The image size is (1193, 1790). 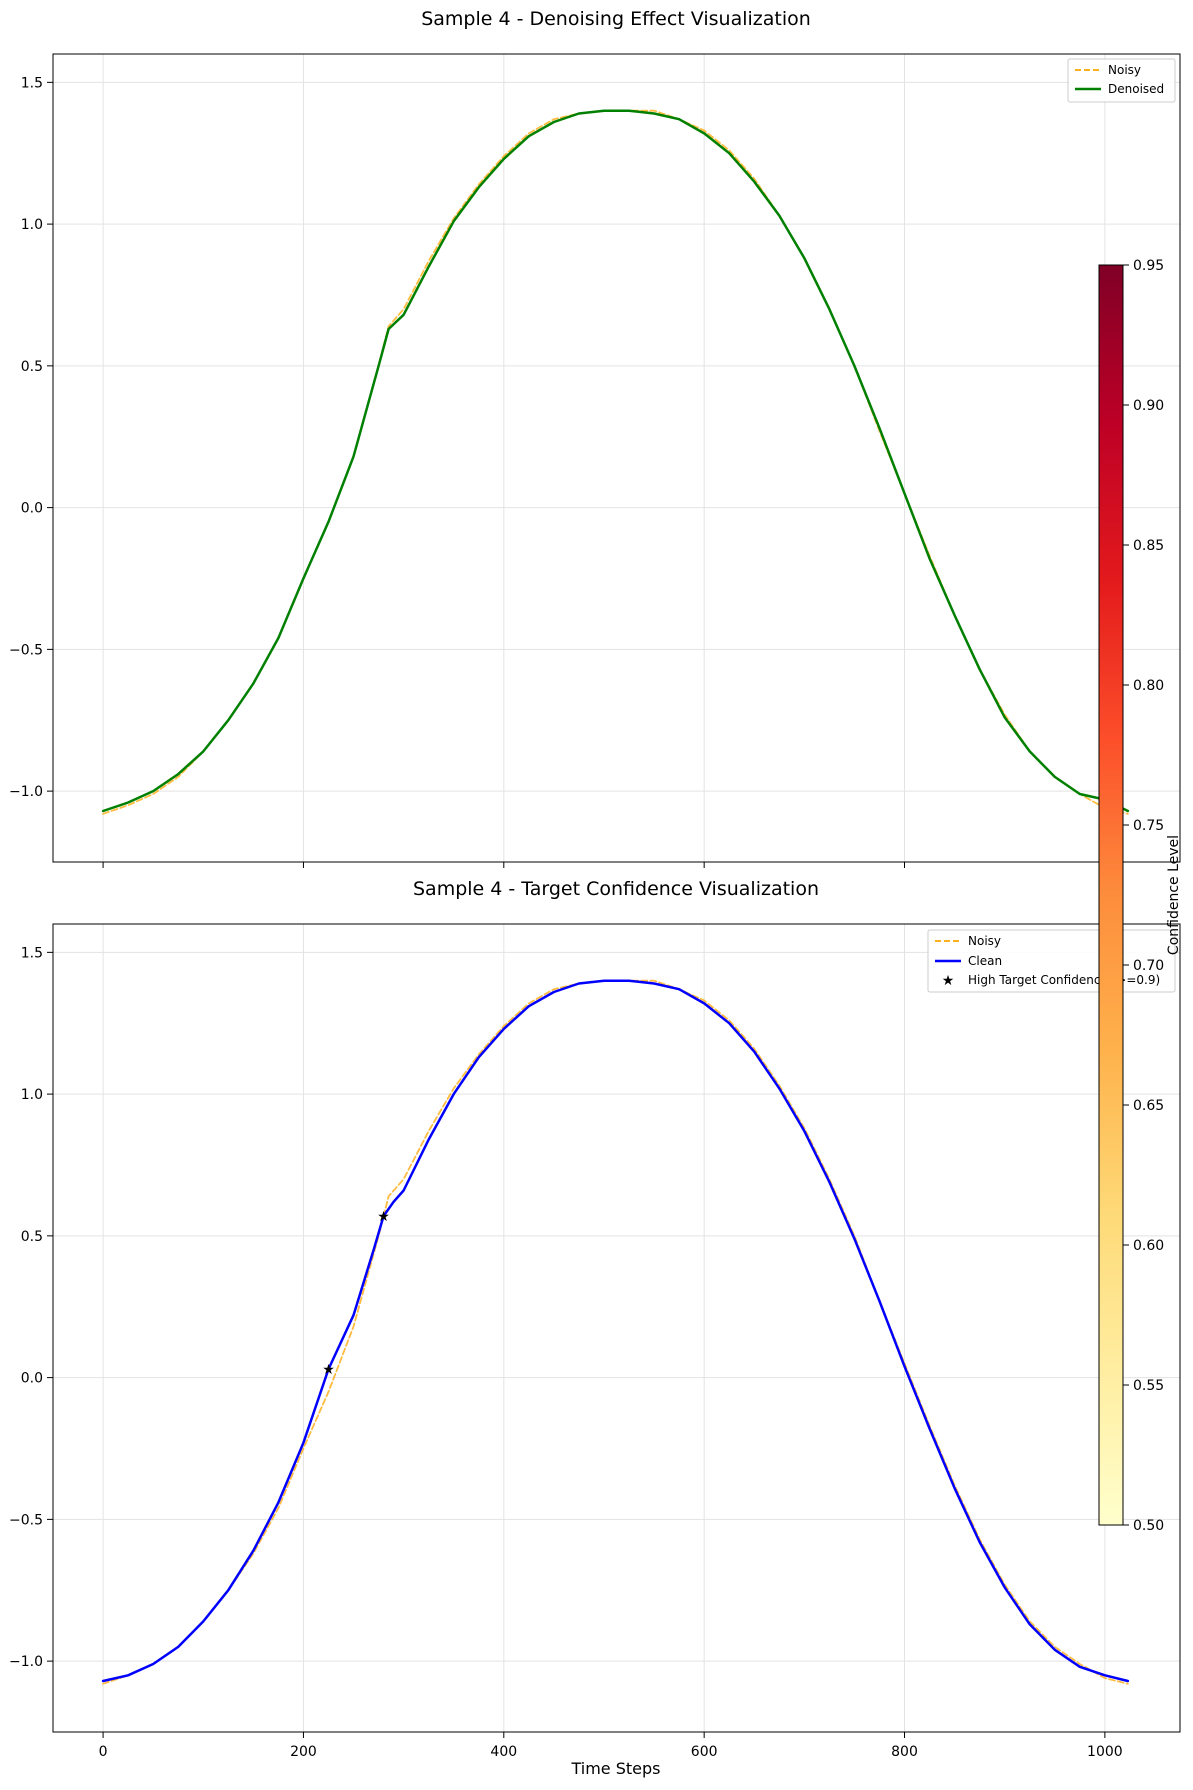 What do you see at coordinates (1148, 266) in the screenshot?
I see `colorbar-tick-label: 0.95` at bounding box center [1148, 266].